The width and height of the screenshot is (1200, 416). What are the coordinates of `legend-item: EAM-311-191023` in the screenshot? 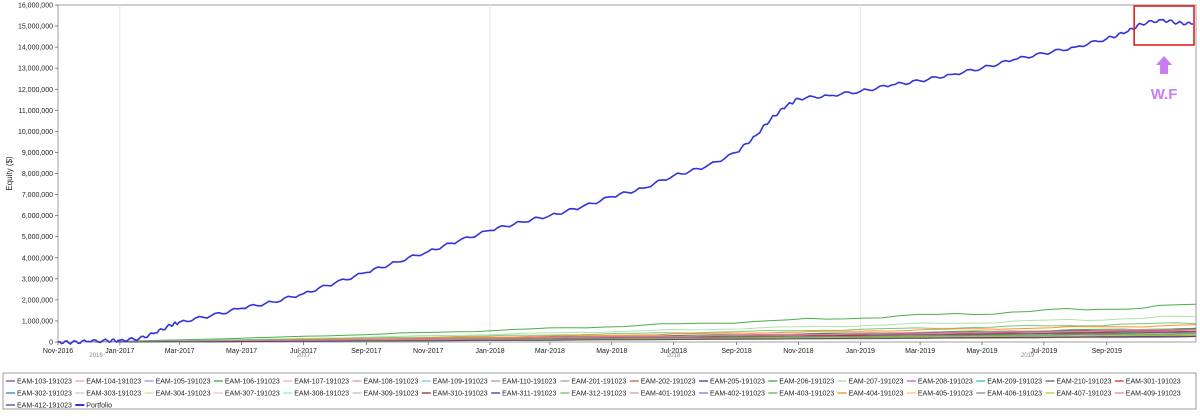 It's located at (524, 394).